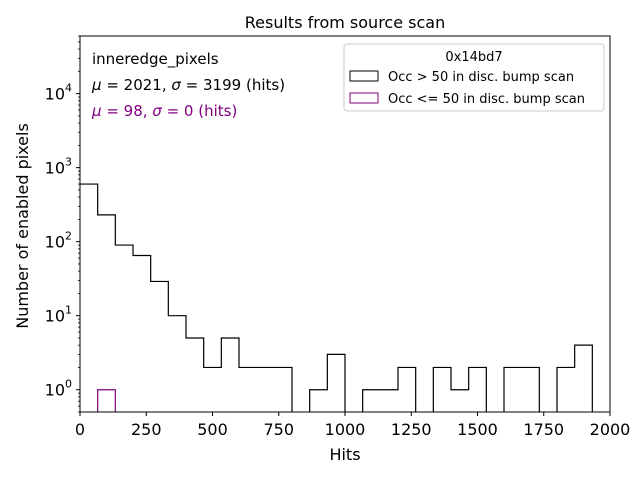 The image size is (640, 480). Describe the element at coordinates (58, 389) in the screenshot. I see `y-tick-label-0: 10⁰` at that location.